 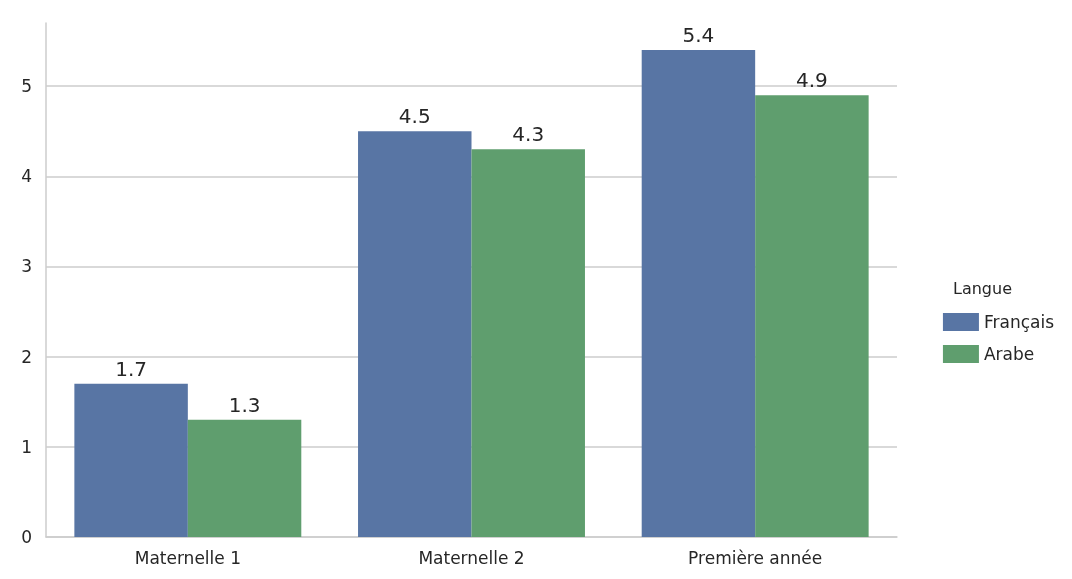 What do you see at coordinates (26, 446) in the screenshot?
I see `y-tick-label: 1` at bounding box center [26, 446].